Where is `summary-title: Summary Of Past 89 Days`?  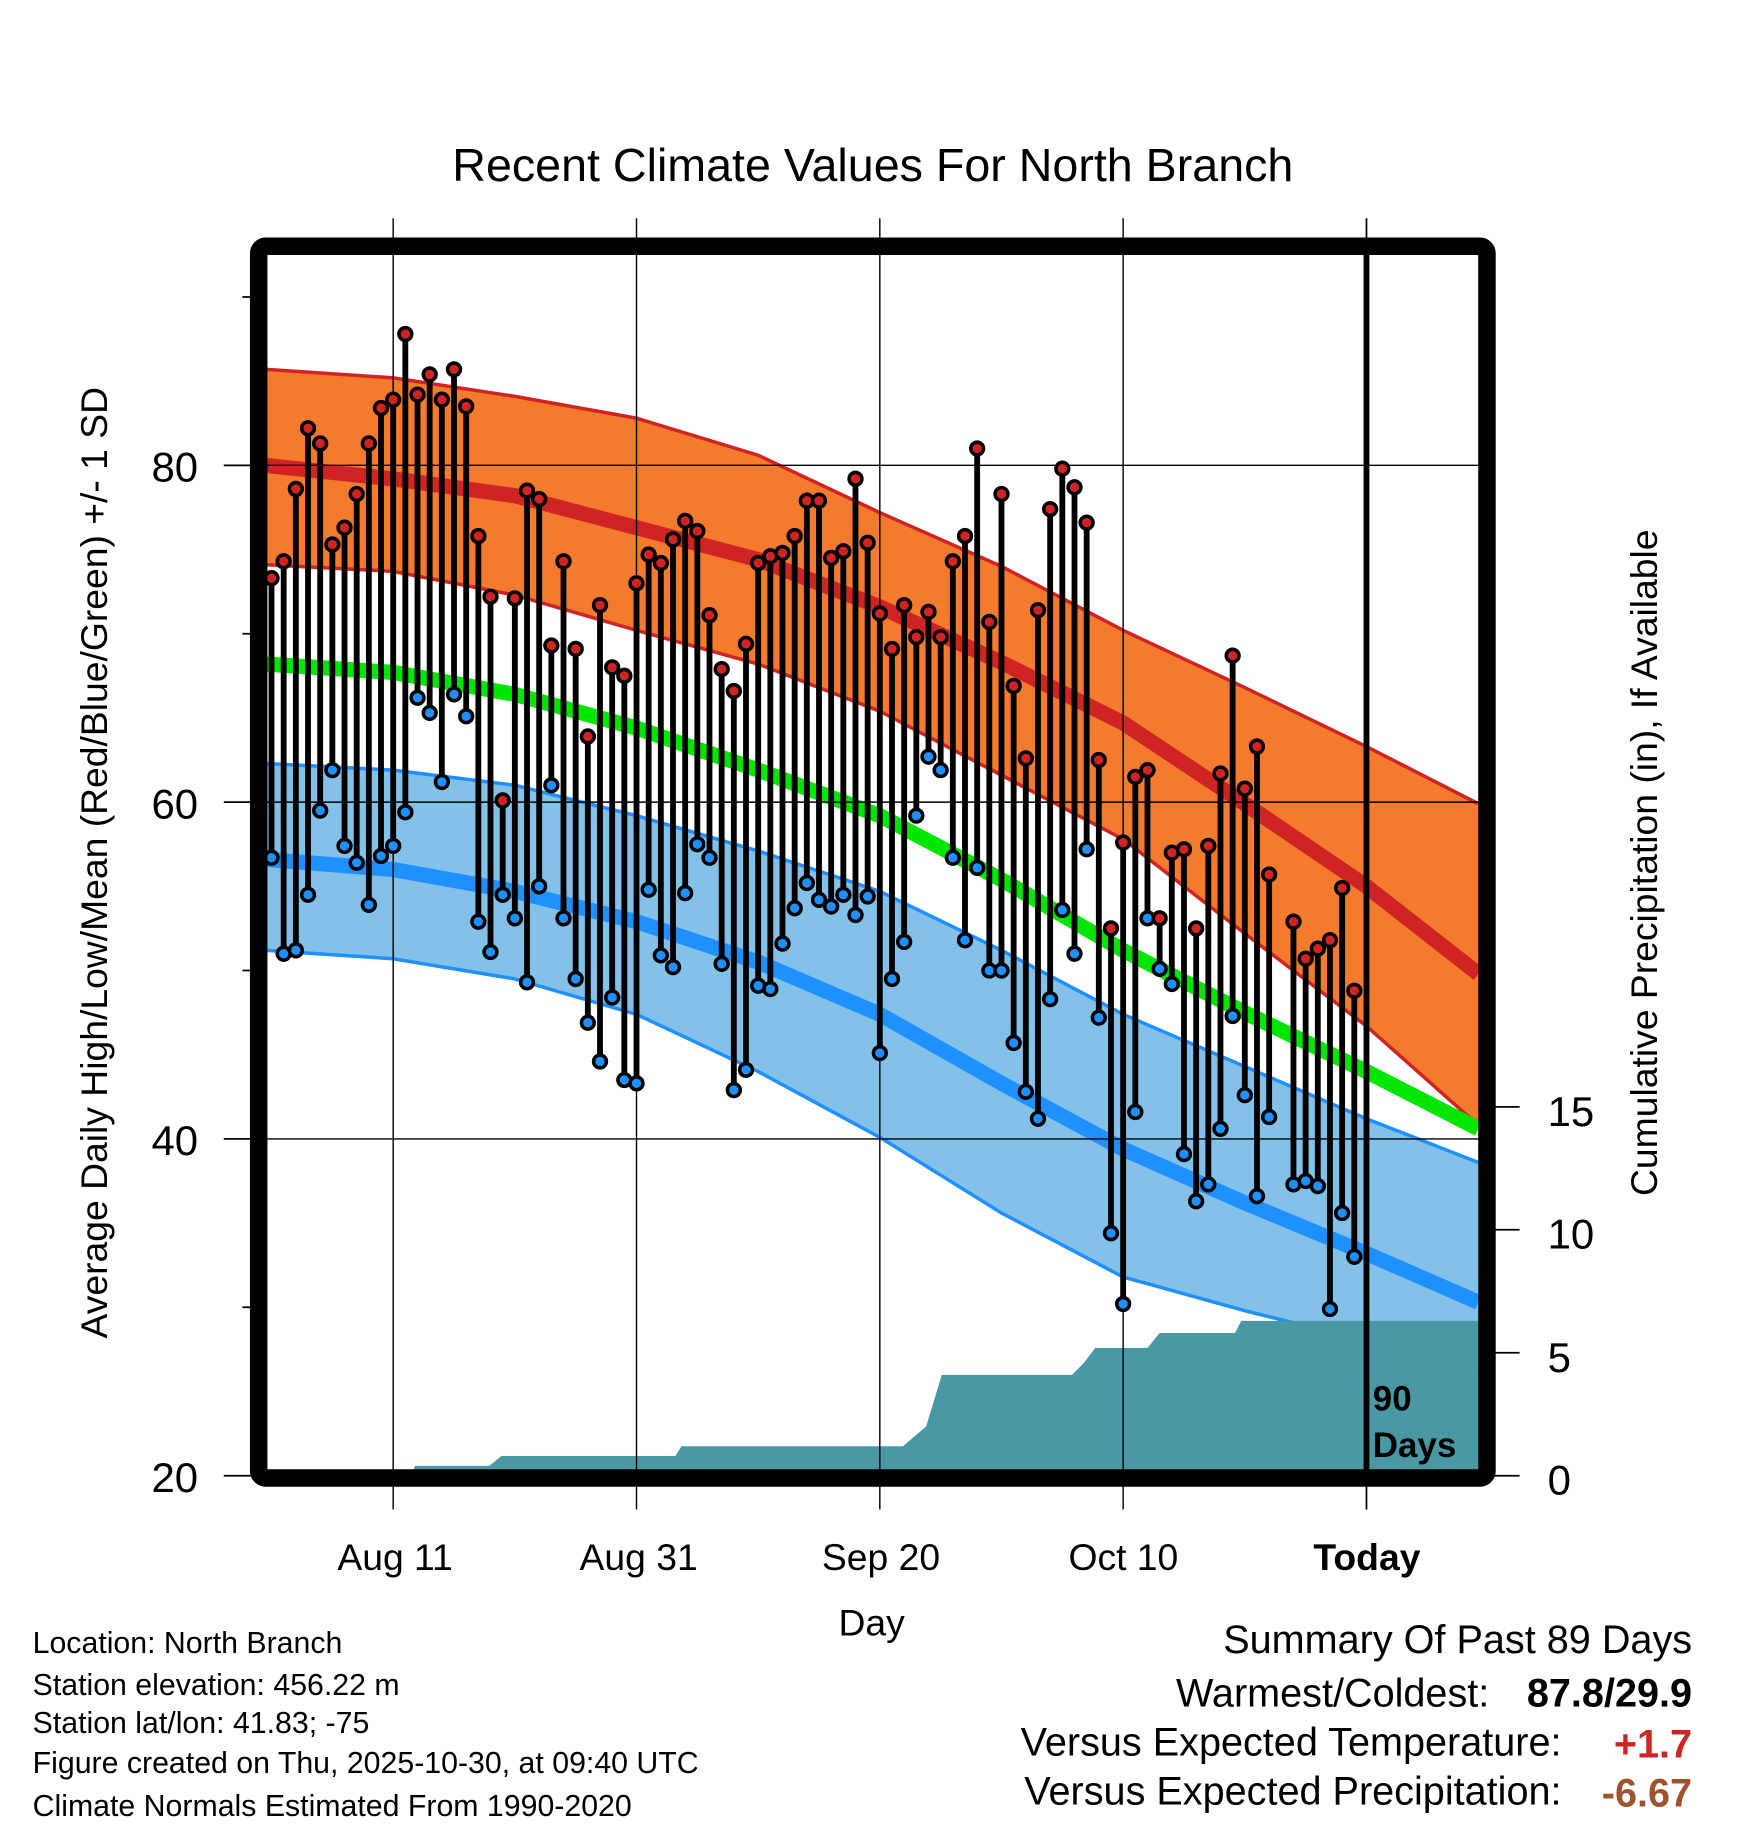 summary-title: Summary Of Past 89 Days is located at coordinates (1457, 1640).